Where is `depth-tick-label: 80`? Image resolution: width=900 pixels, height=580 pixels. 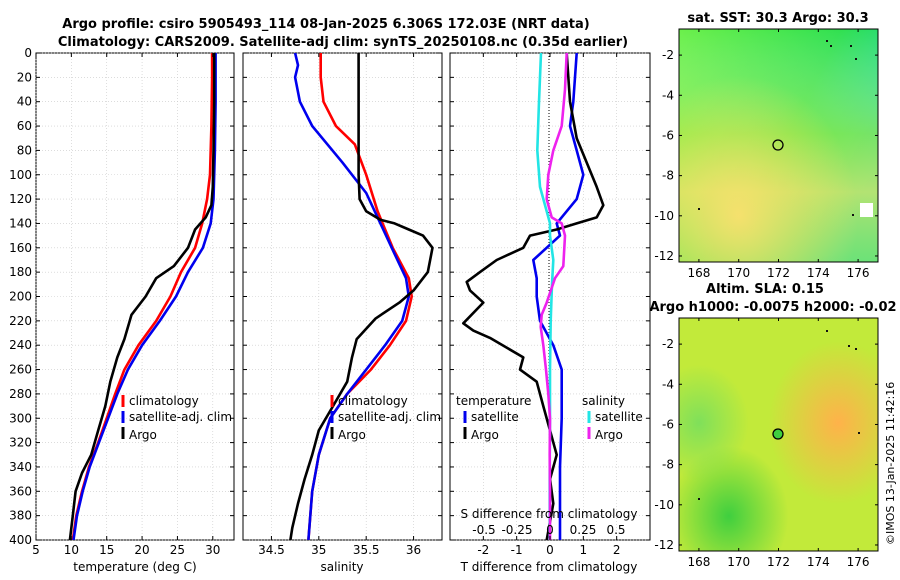
depth-tick-label: 80 is located at coordinates (24, 150).